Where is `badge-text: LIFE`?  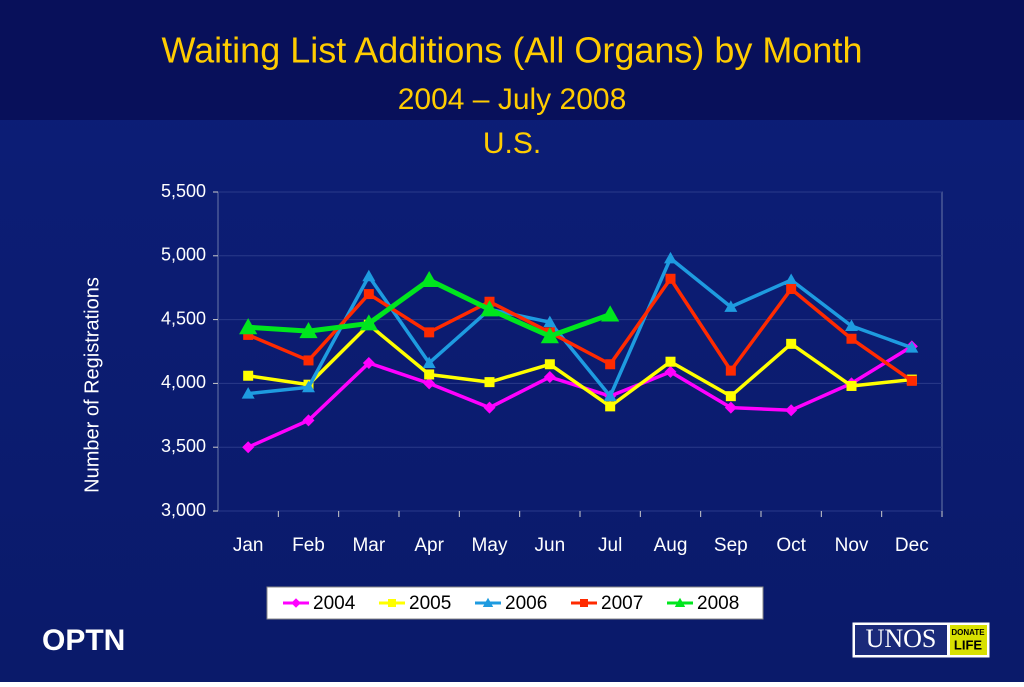 badge-text: LIFE is located at coordinates (968, 644).